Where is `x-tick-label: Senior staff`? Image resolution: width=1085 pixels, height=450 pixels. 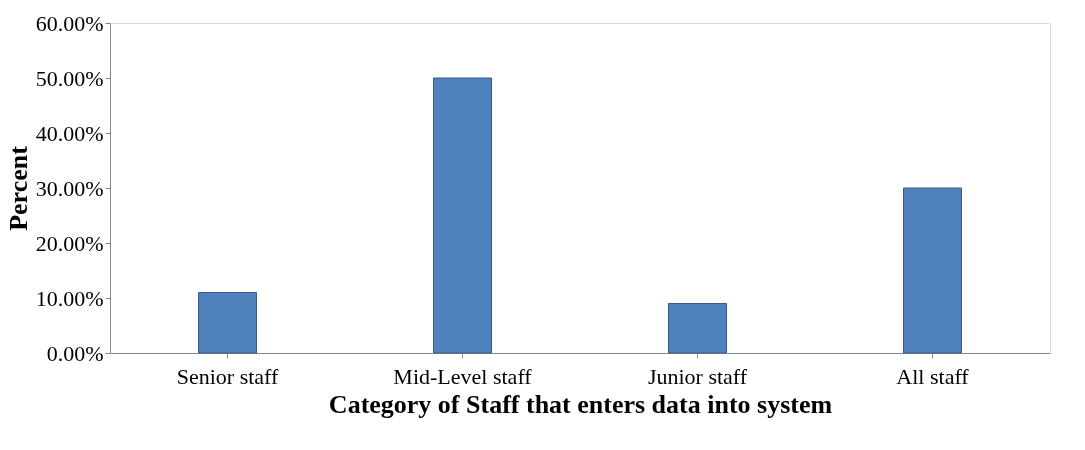
x-tick-label: Senior staff is located at coordinates (227, 376).